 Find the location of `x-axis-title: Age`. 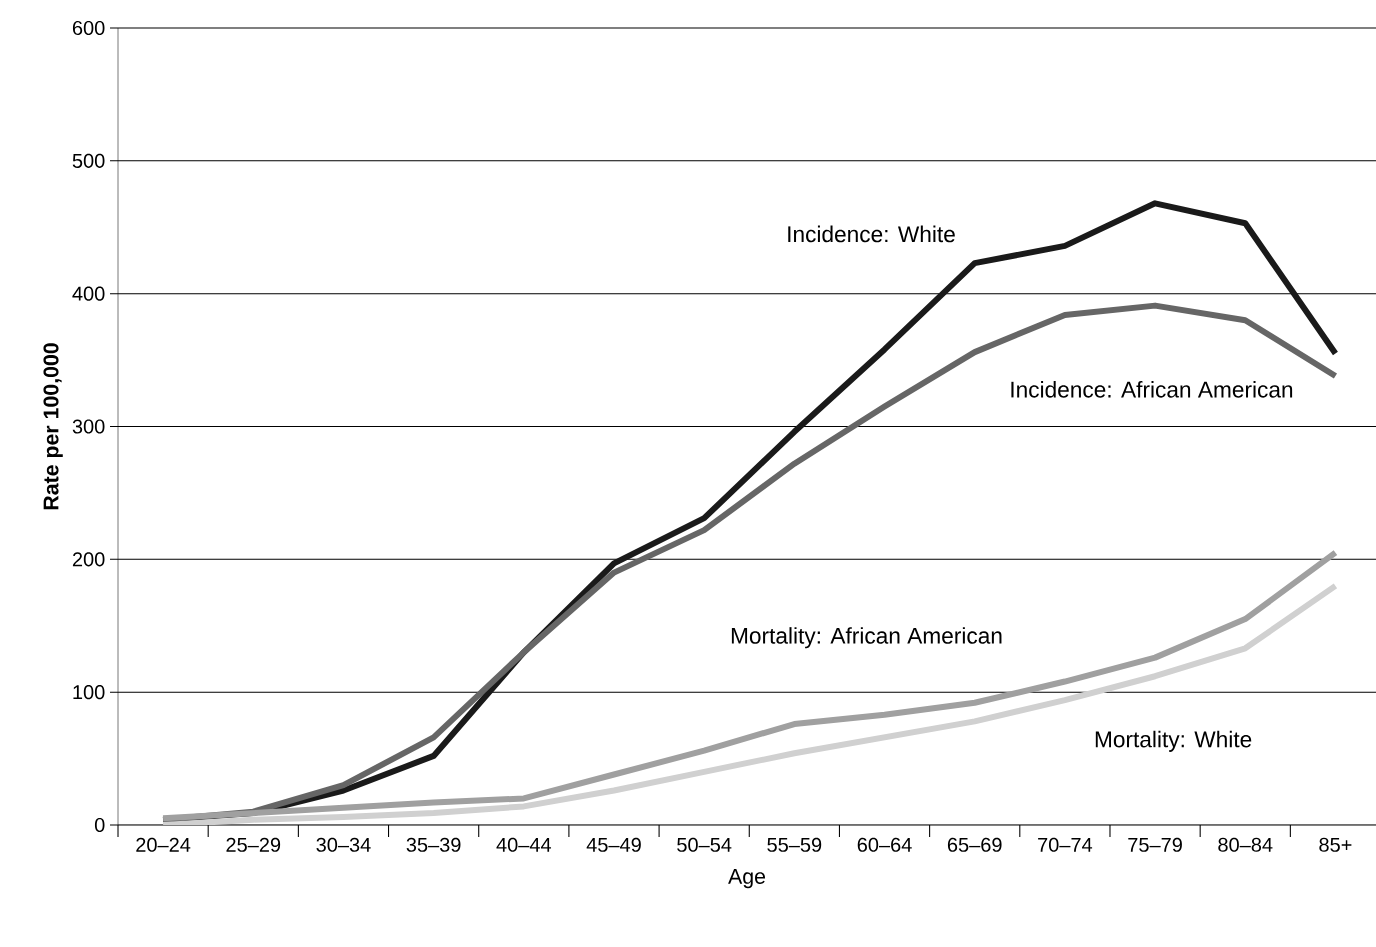

x-axis-title: Age is located at coordinates (747, 879).